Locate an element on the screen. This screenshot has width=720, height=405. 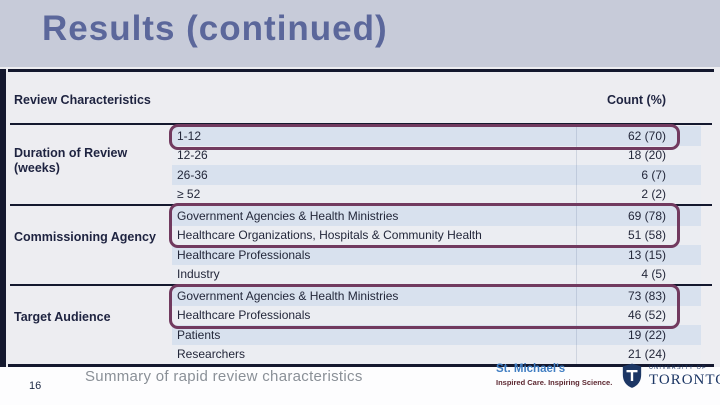
row-count: 62 (70) is located at coordinates (638, 136).